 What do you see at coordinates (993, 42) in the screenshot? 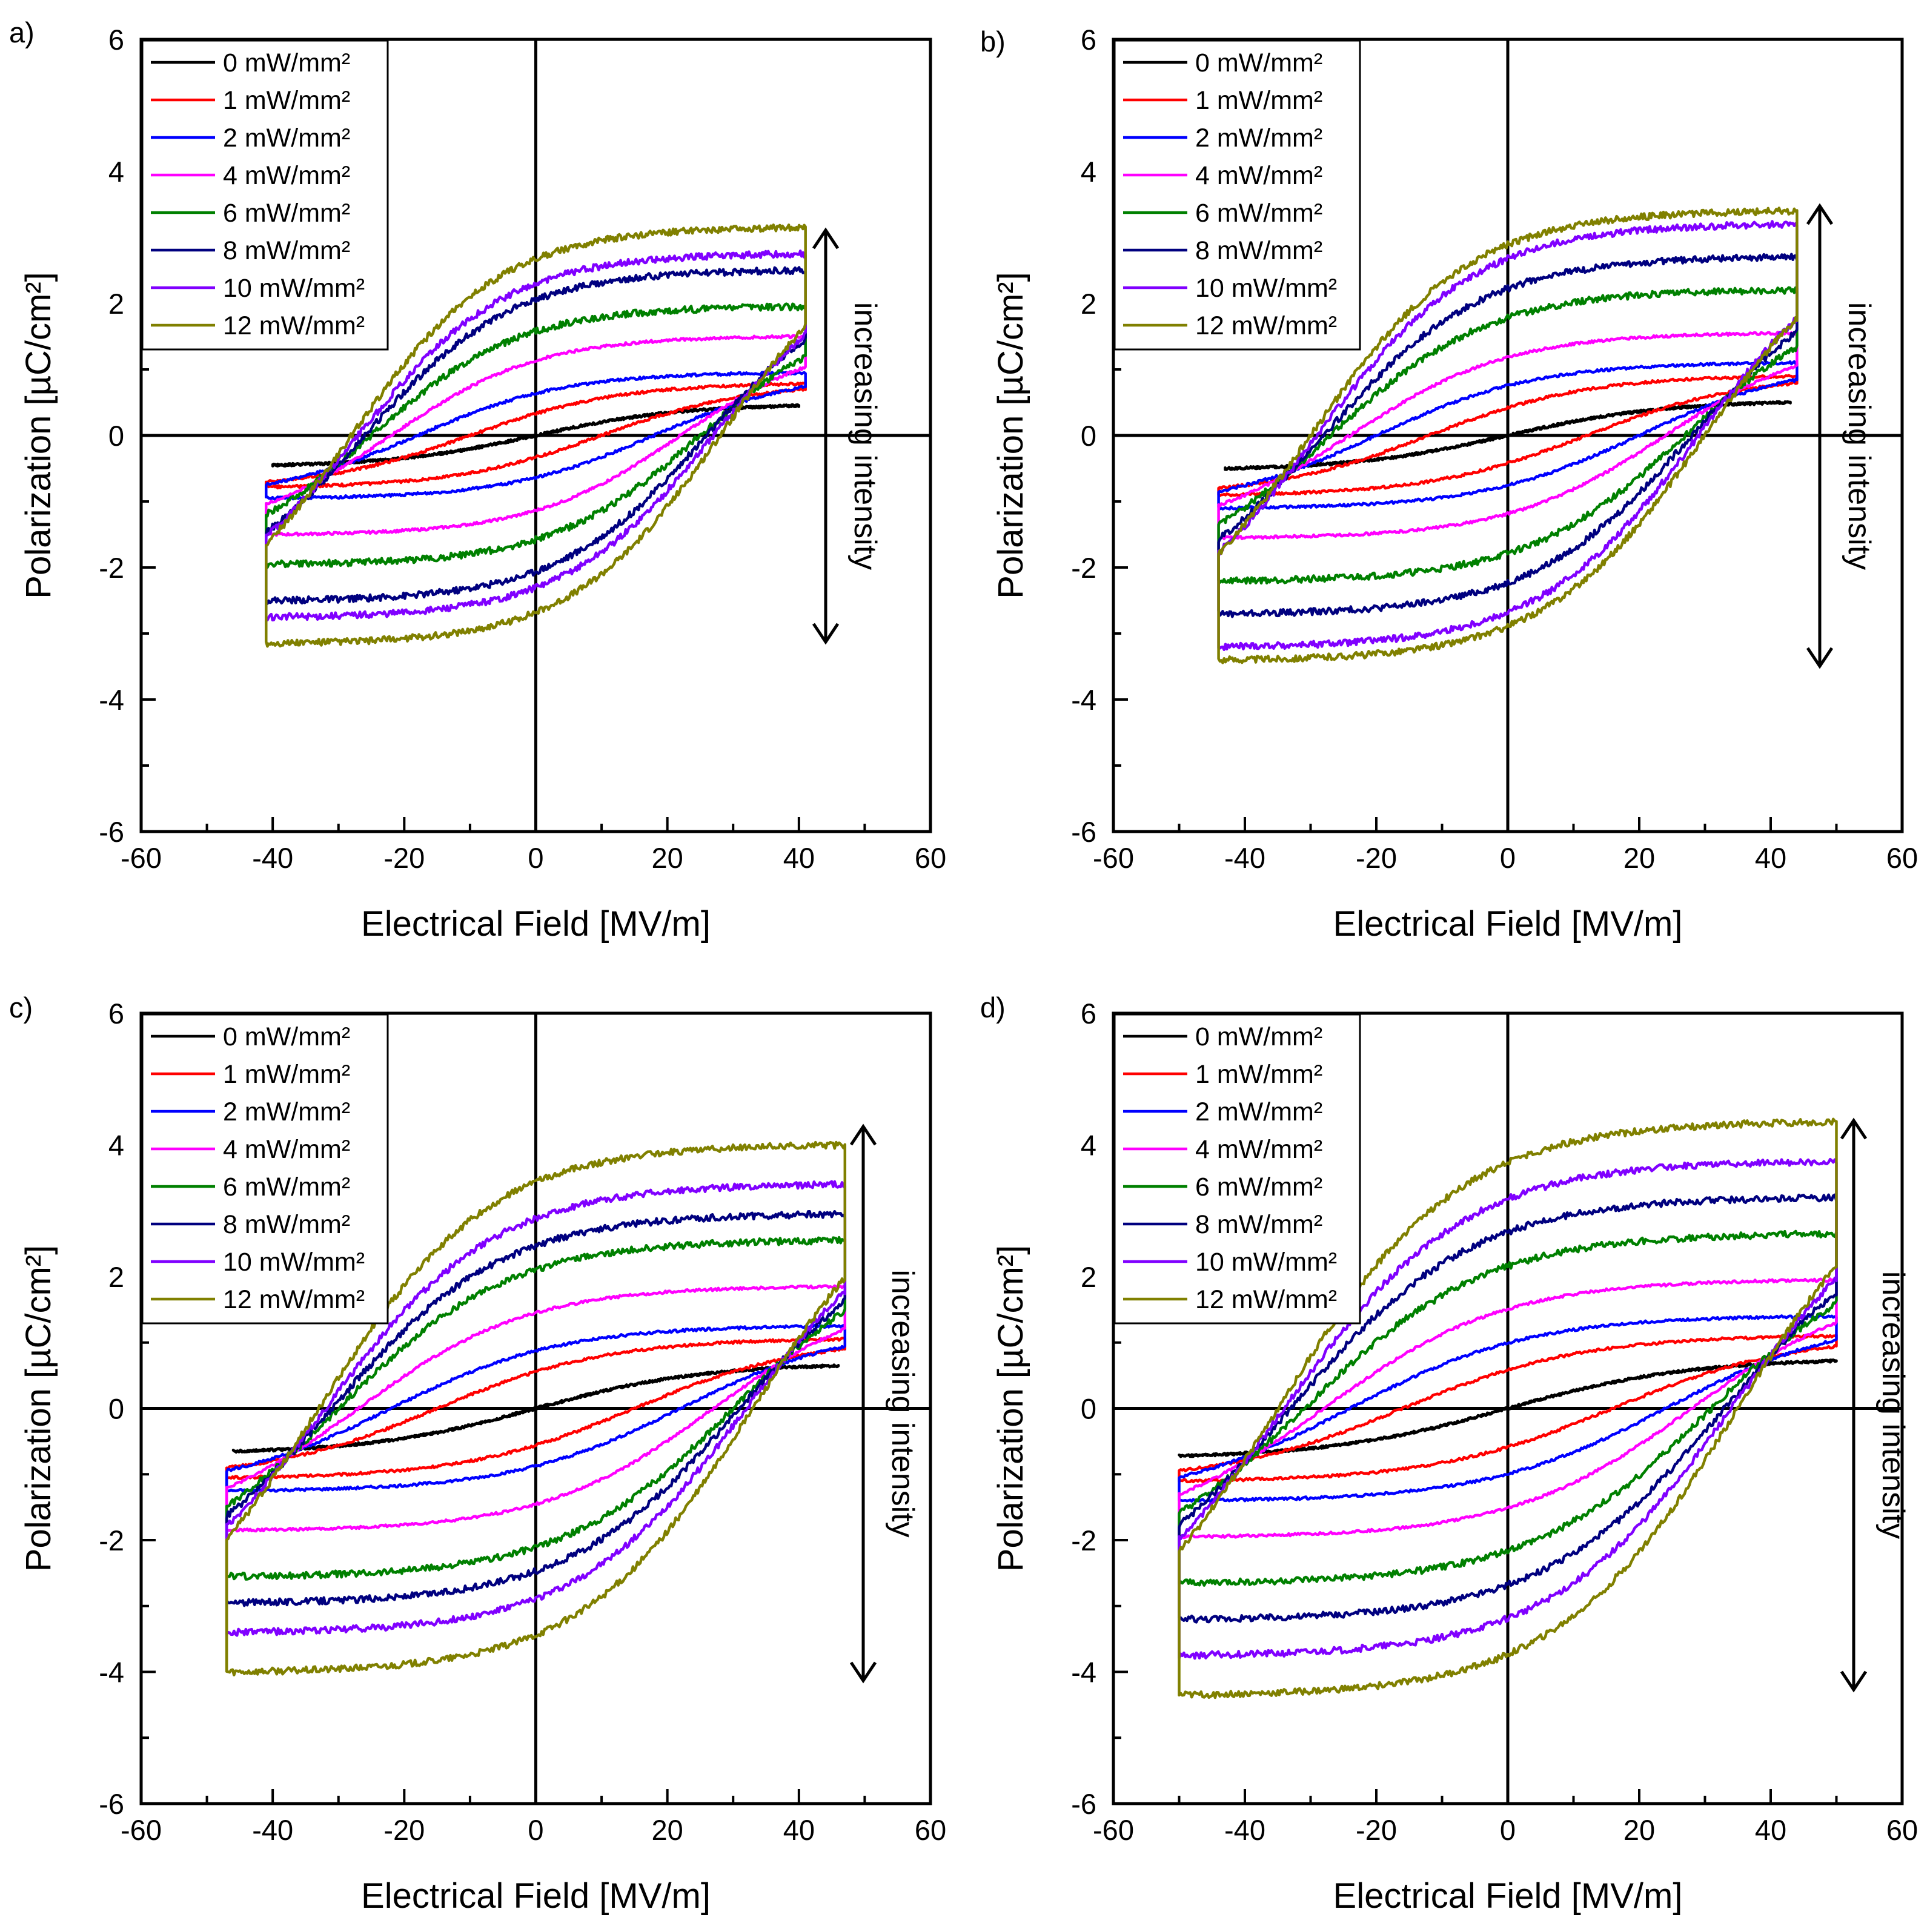
I see `panel-label: b)` at bounding box center [993, 42].